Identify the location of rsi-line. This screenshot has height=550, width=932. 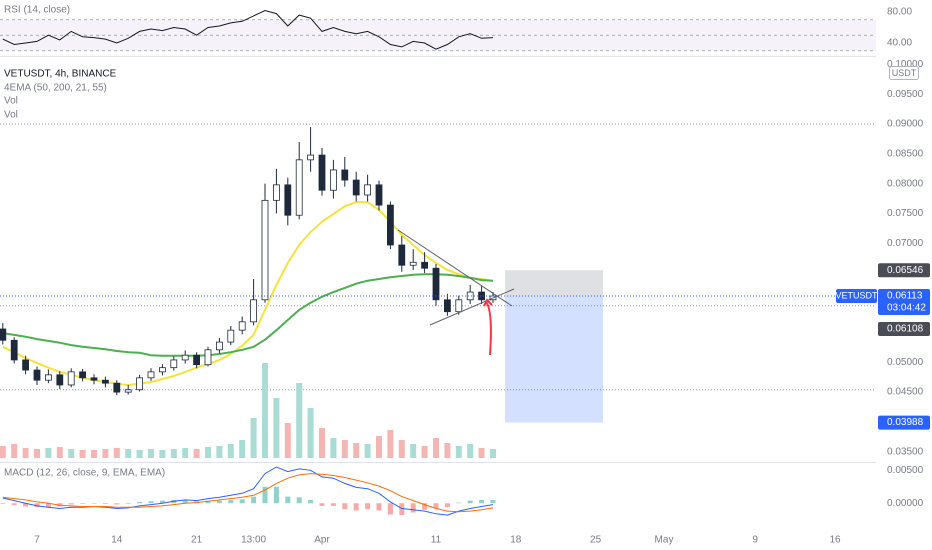
(248, 29).